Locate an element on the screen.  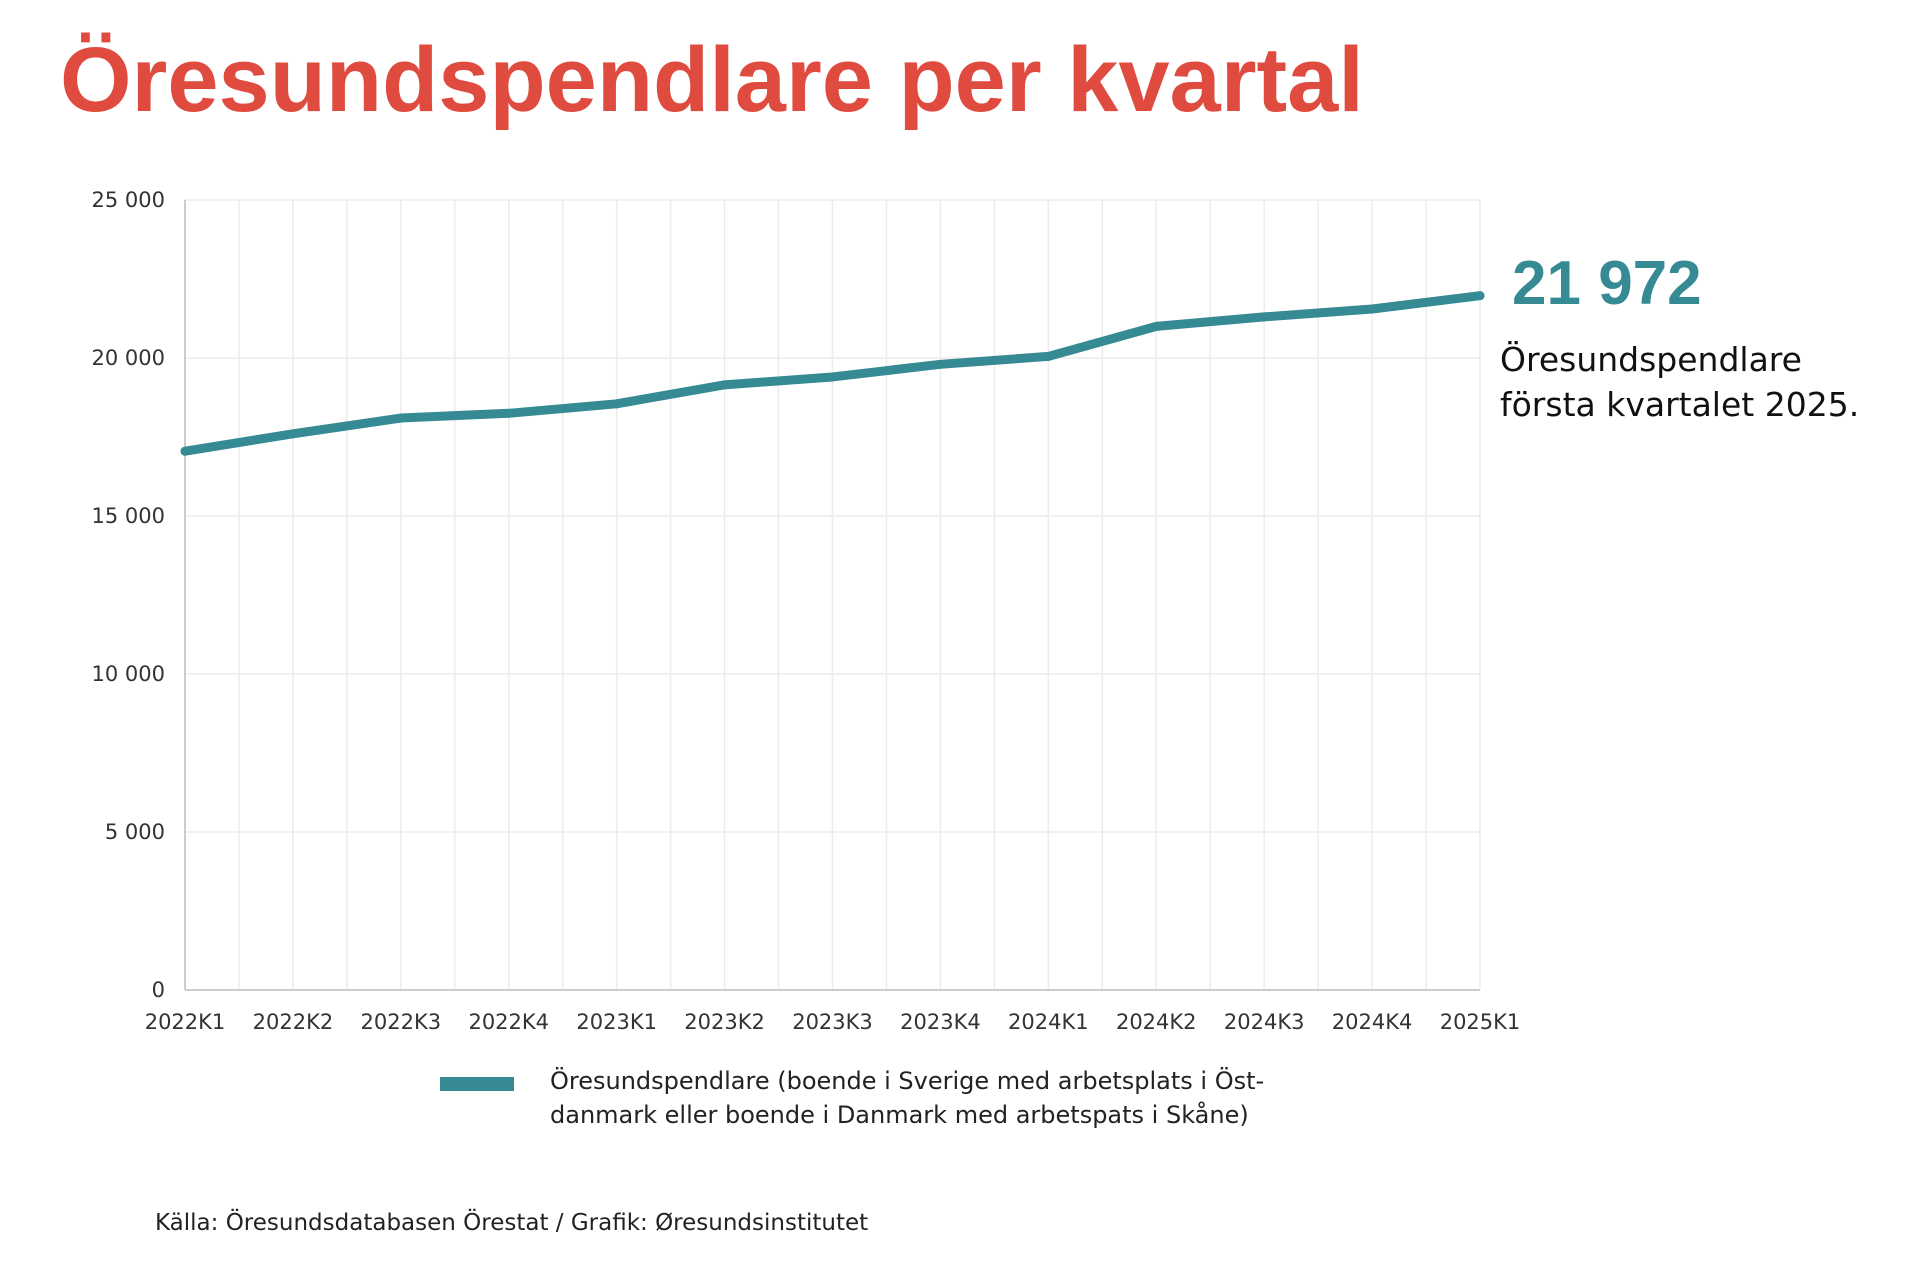
x-tick-label: 2024K1 is located at coordinates (1048, 1022).